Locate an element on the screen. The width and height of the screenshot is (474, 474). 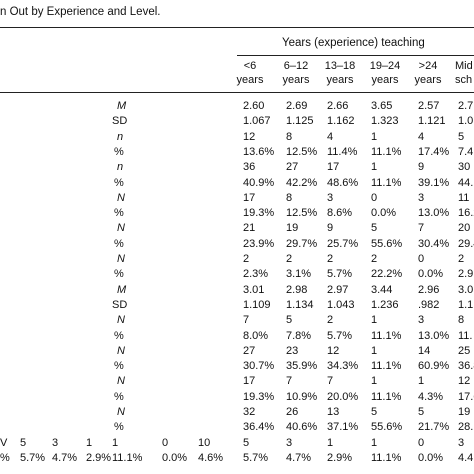
table-cell: 48.6% is located at coordinates (343, 182).